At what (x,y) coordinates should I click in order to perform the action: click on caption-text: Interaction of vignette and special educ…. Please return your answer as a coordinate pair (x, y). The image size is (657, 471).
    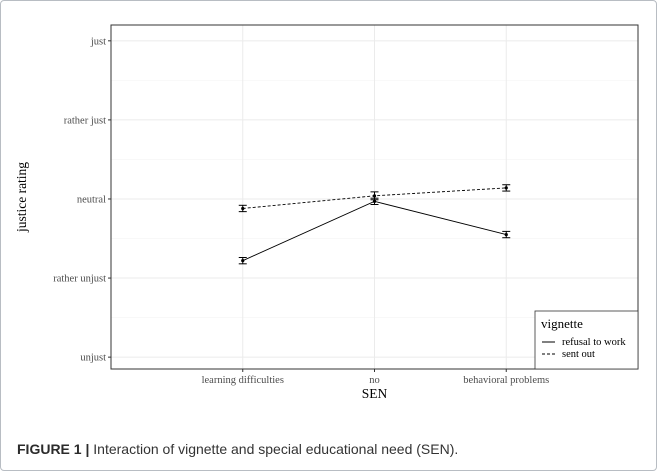
    Looking at the image, I should click on (274, 449).